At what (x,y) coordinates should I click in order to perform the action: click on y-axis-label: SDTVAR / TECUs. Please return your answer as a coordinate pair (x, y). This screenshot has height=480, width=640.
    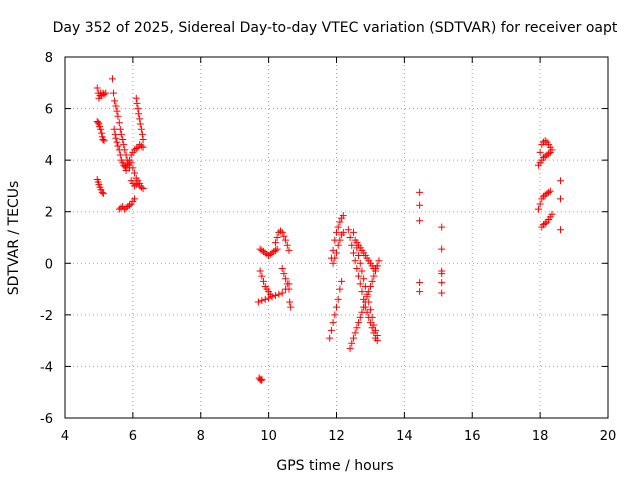
    Looking at the image, I should click on (14, 238).